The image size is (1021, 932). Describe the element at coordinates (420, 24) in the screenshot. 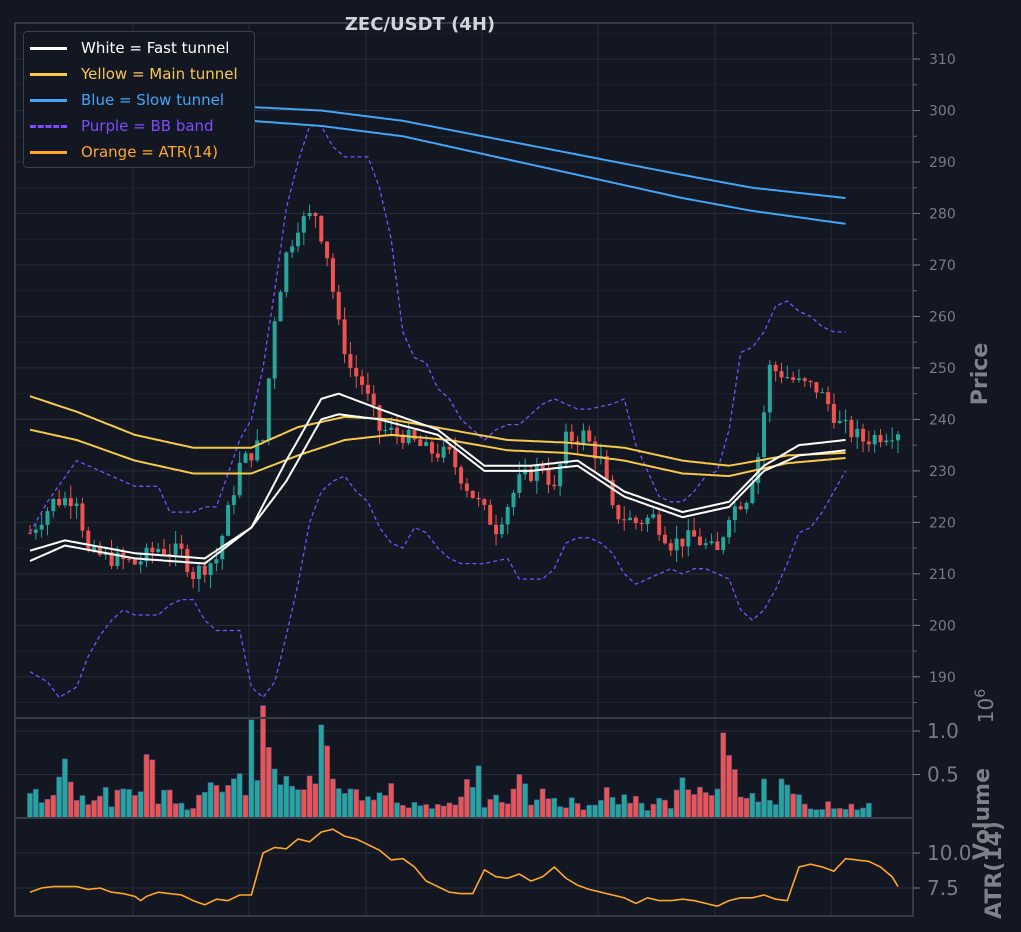

I see `chart-title: ZEC/USDT (4H)` at that location.